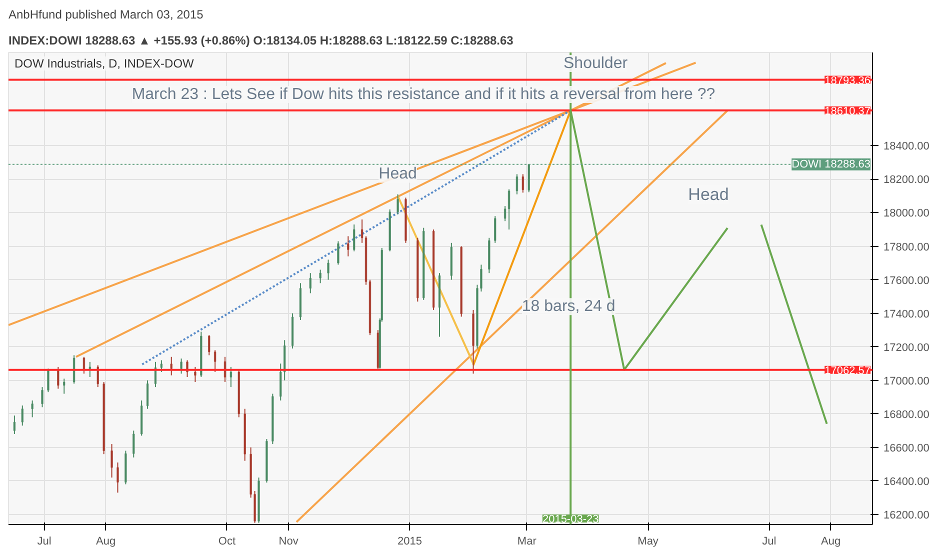 The width and height of the screenshot is (932, 550). What do you see at coordinates (907, 247) in the screenshot?
I see `y-tick-label: 17800.00` at bounding box center [907, 247].